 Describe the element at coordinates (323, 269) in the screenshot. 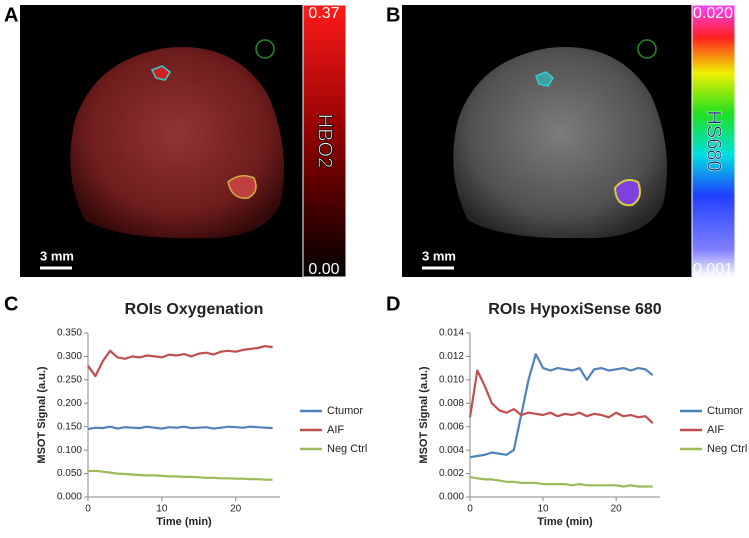

I see `colorbar-min: 0.00` at that location.